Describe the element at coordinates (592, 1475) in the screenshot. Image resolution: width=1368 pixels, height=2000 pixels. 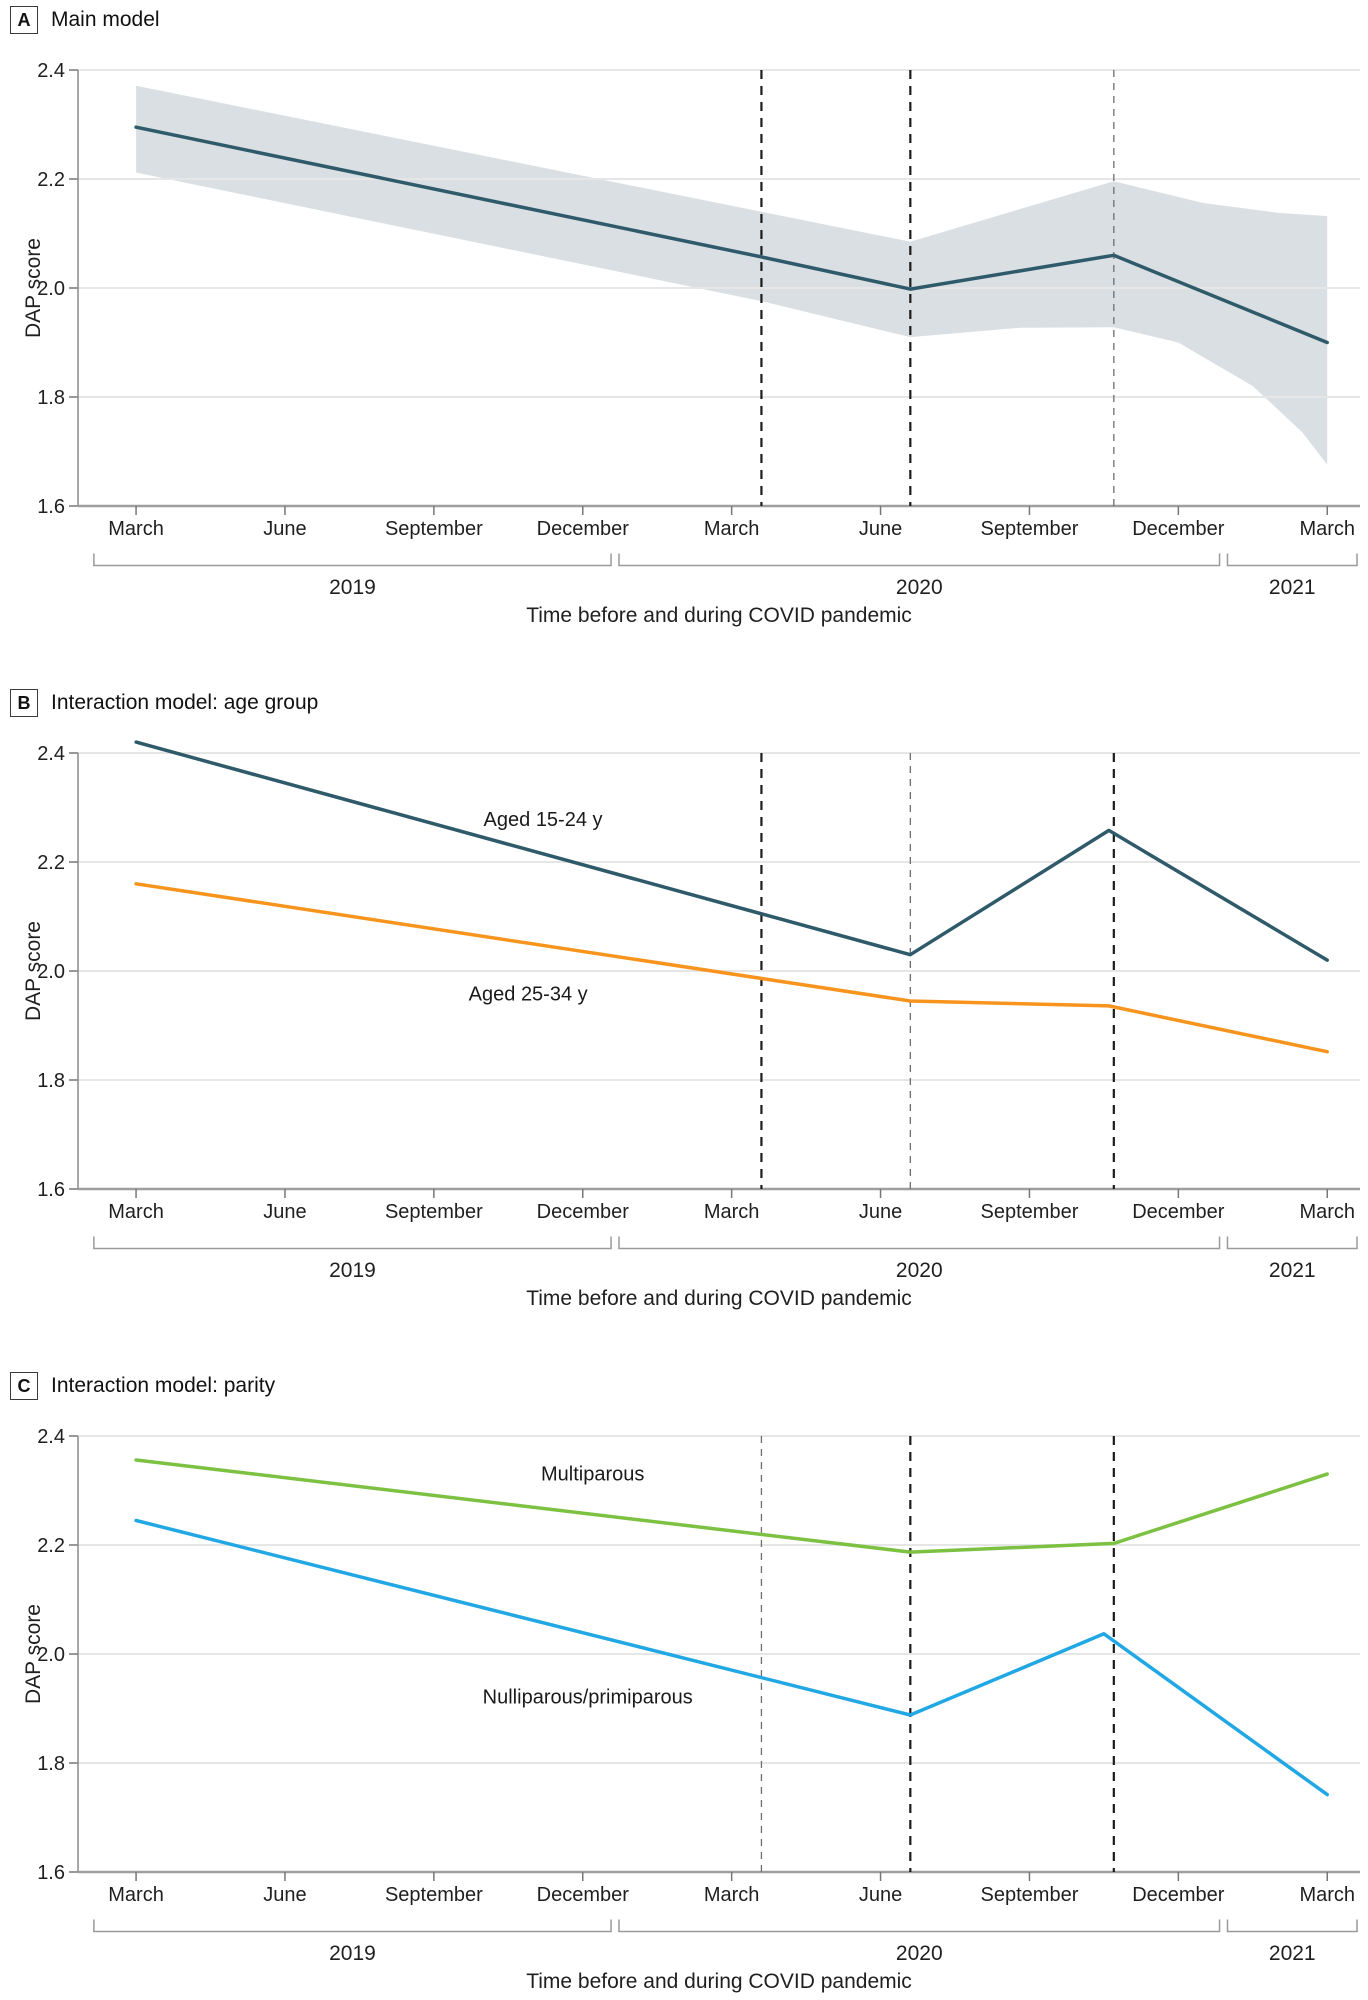
I see `series-label: Multiparous` at that location.